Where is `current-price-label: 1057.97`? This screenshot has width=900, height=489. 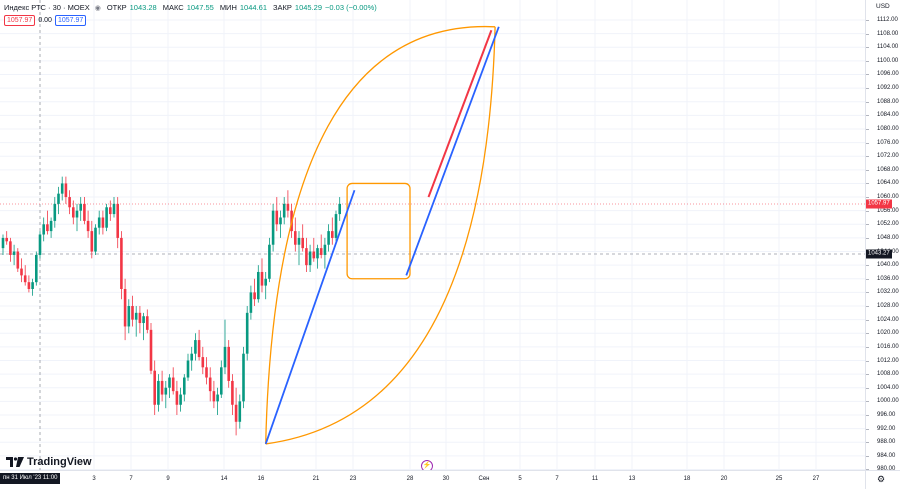
current-price-label: 1057.97 is located at coordinates (879, 204).